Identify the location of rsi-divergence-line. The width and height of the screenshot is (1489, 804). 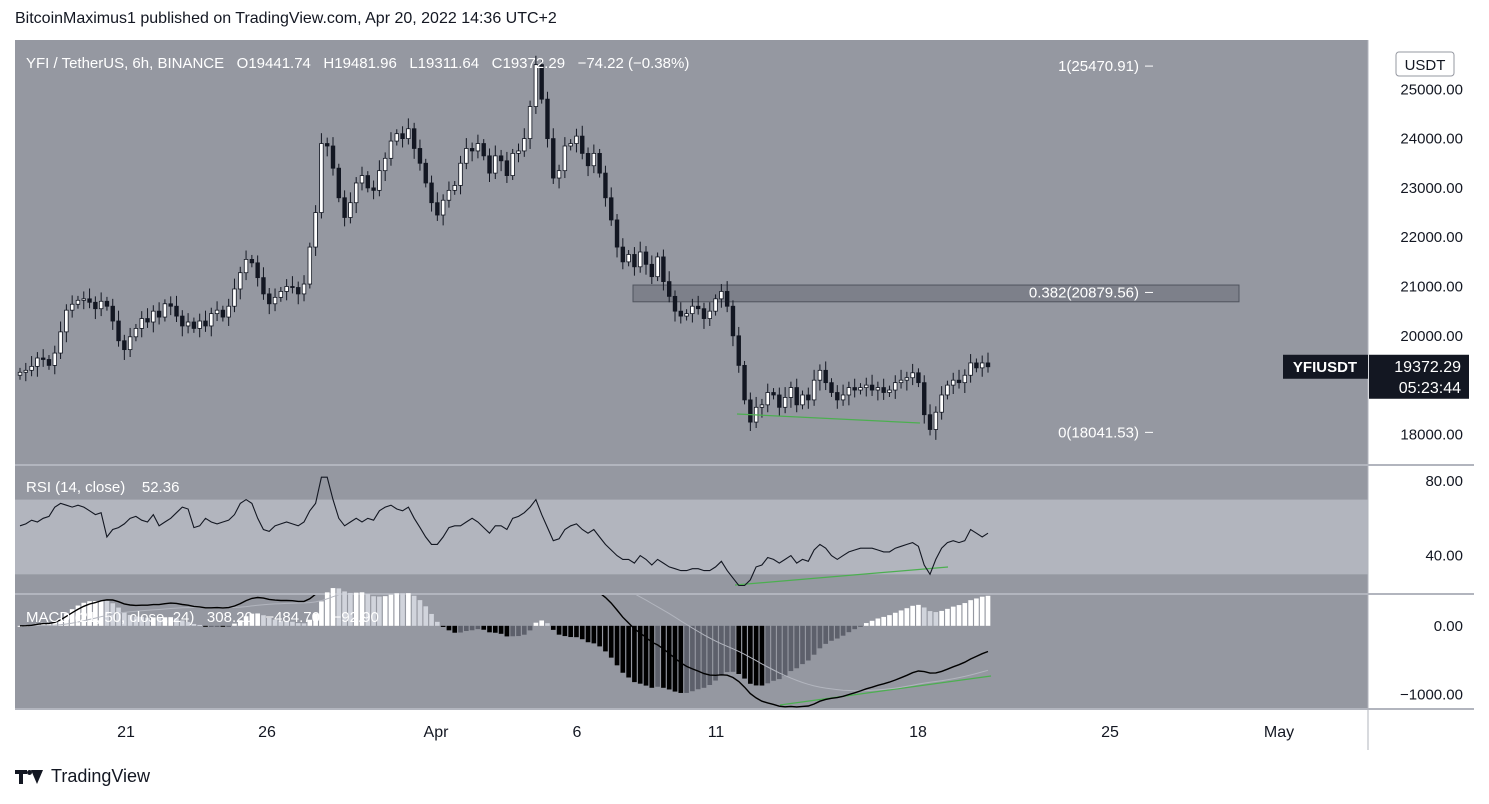
(841, 576).